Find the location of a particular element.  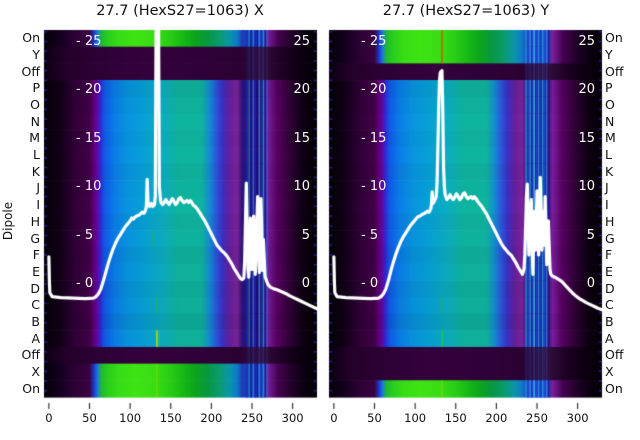

y-tick-label-left-X-20: - 20 is located at coordinates (89, 89).